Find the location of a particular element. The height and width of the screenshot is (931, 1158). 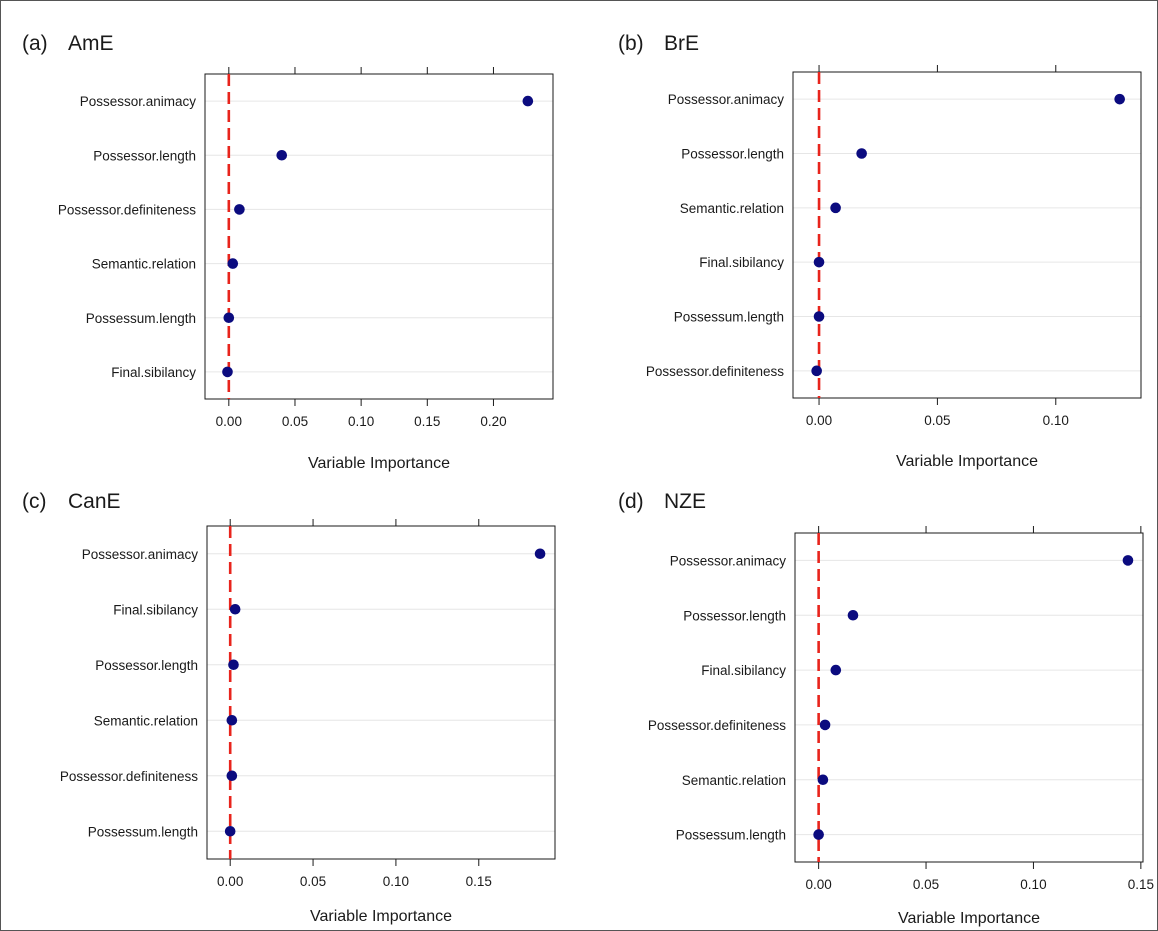

panel-label: (a) is located at coordinates (35, 43).